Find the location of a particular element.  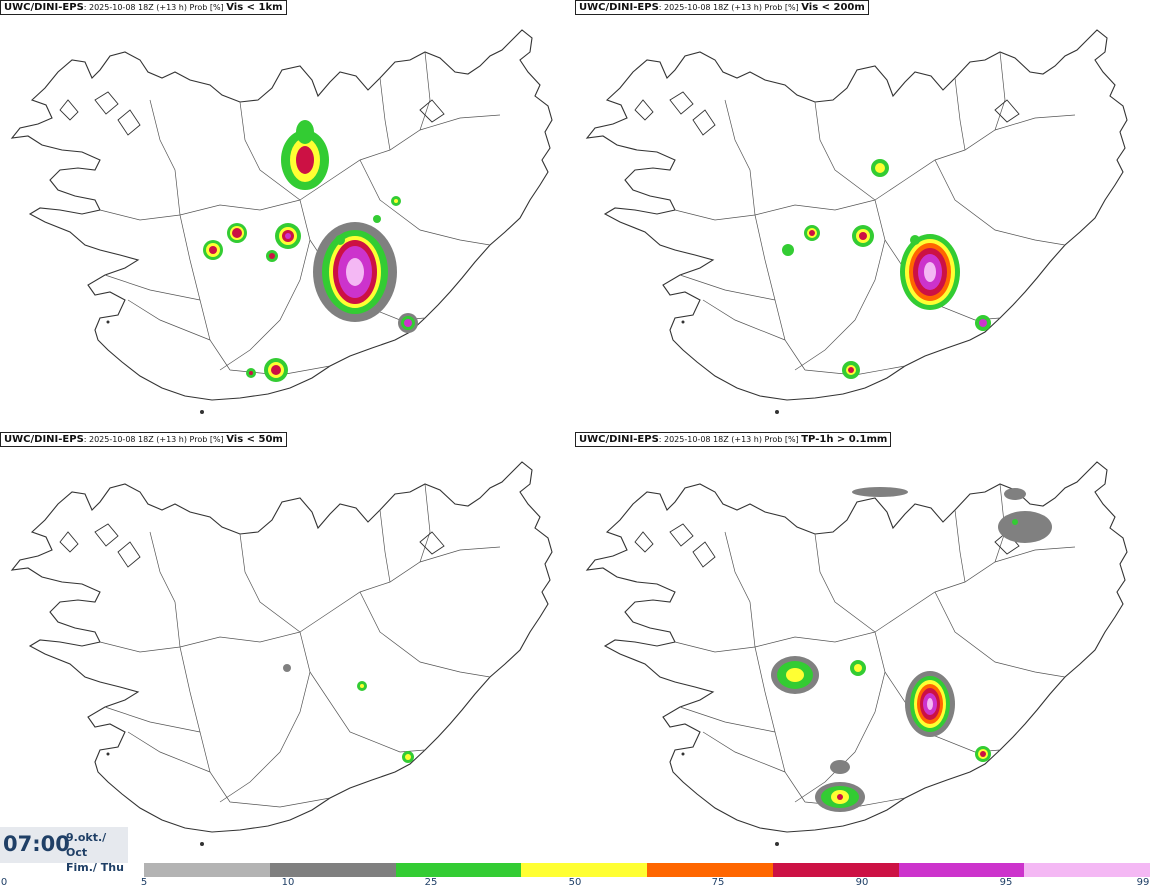

valid-time-box: 07:00 9.okt./ Oct Fim./ Thu is located at coordinates (64, 850).